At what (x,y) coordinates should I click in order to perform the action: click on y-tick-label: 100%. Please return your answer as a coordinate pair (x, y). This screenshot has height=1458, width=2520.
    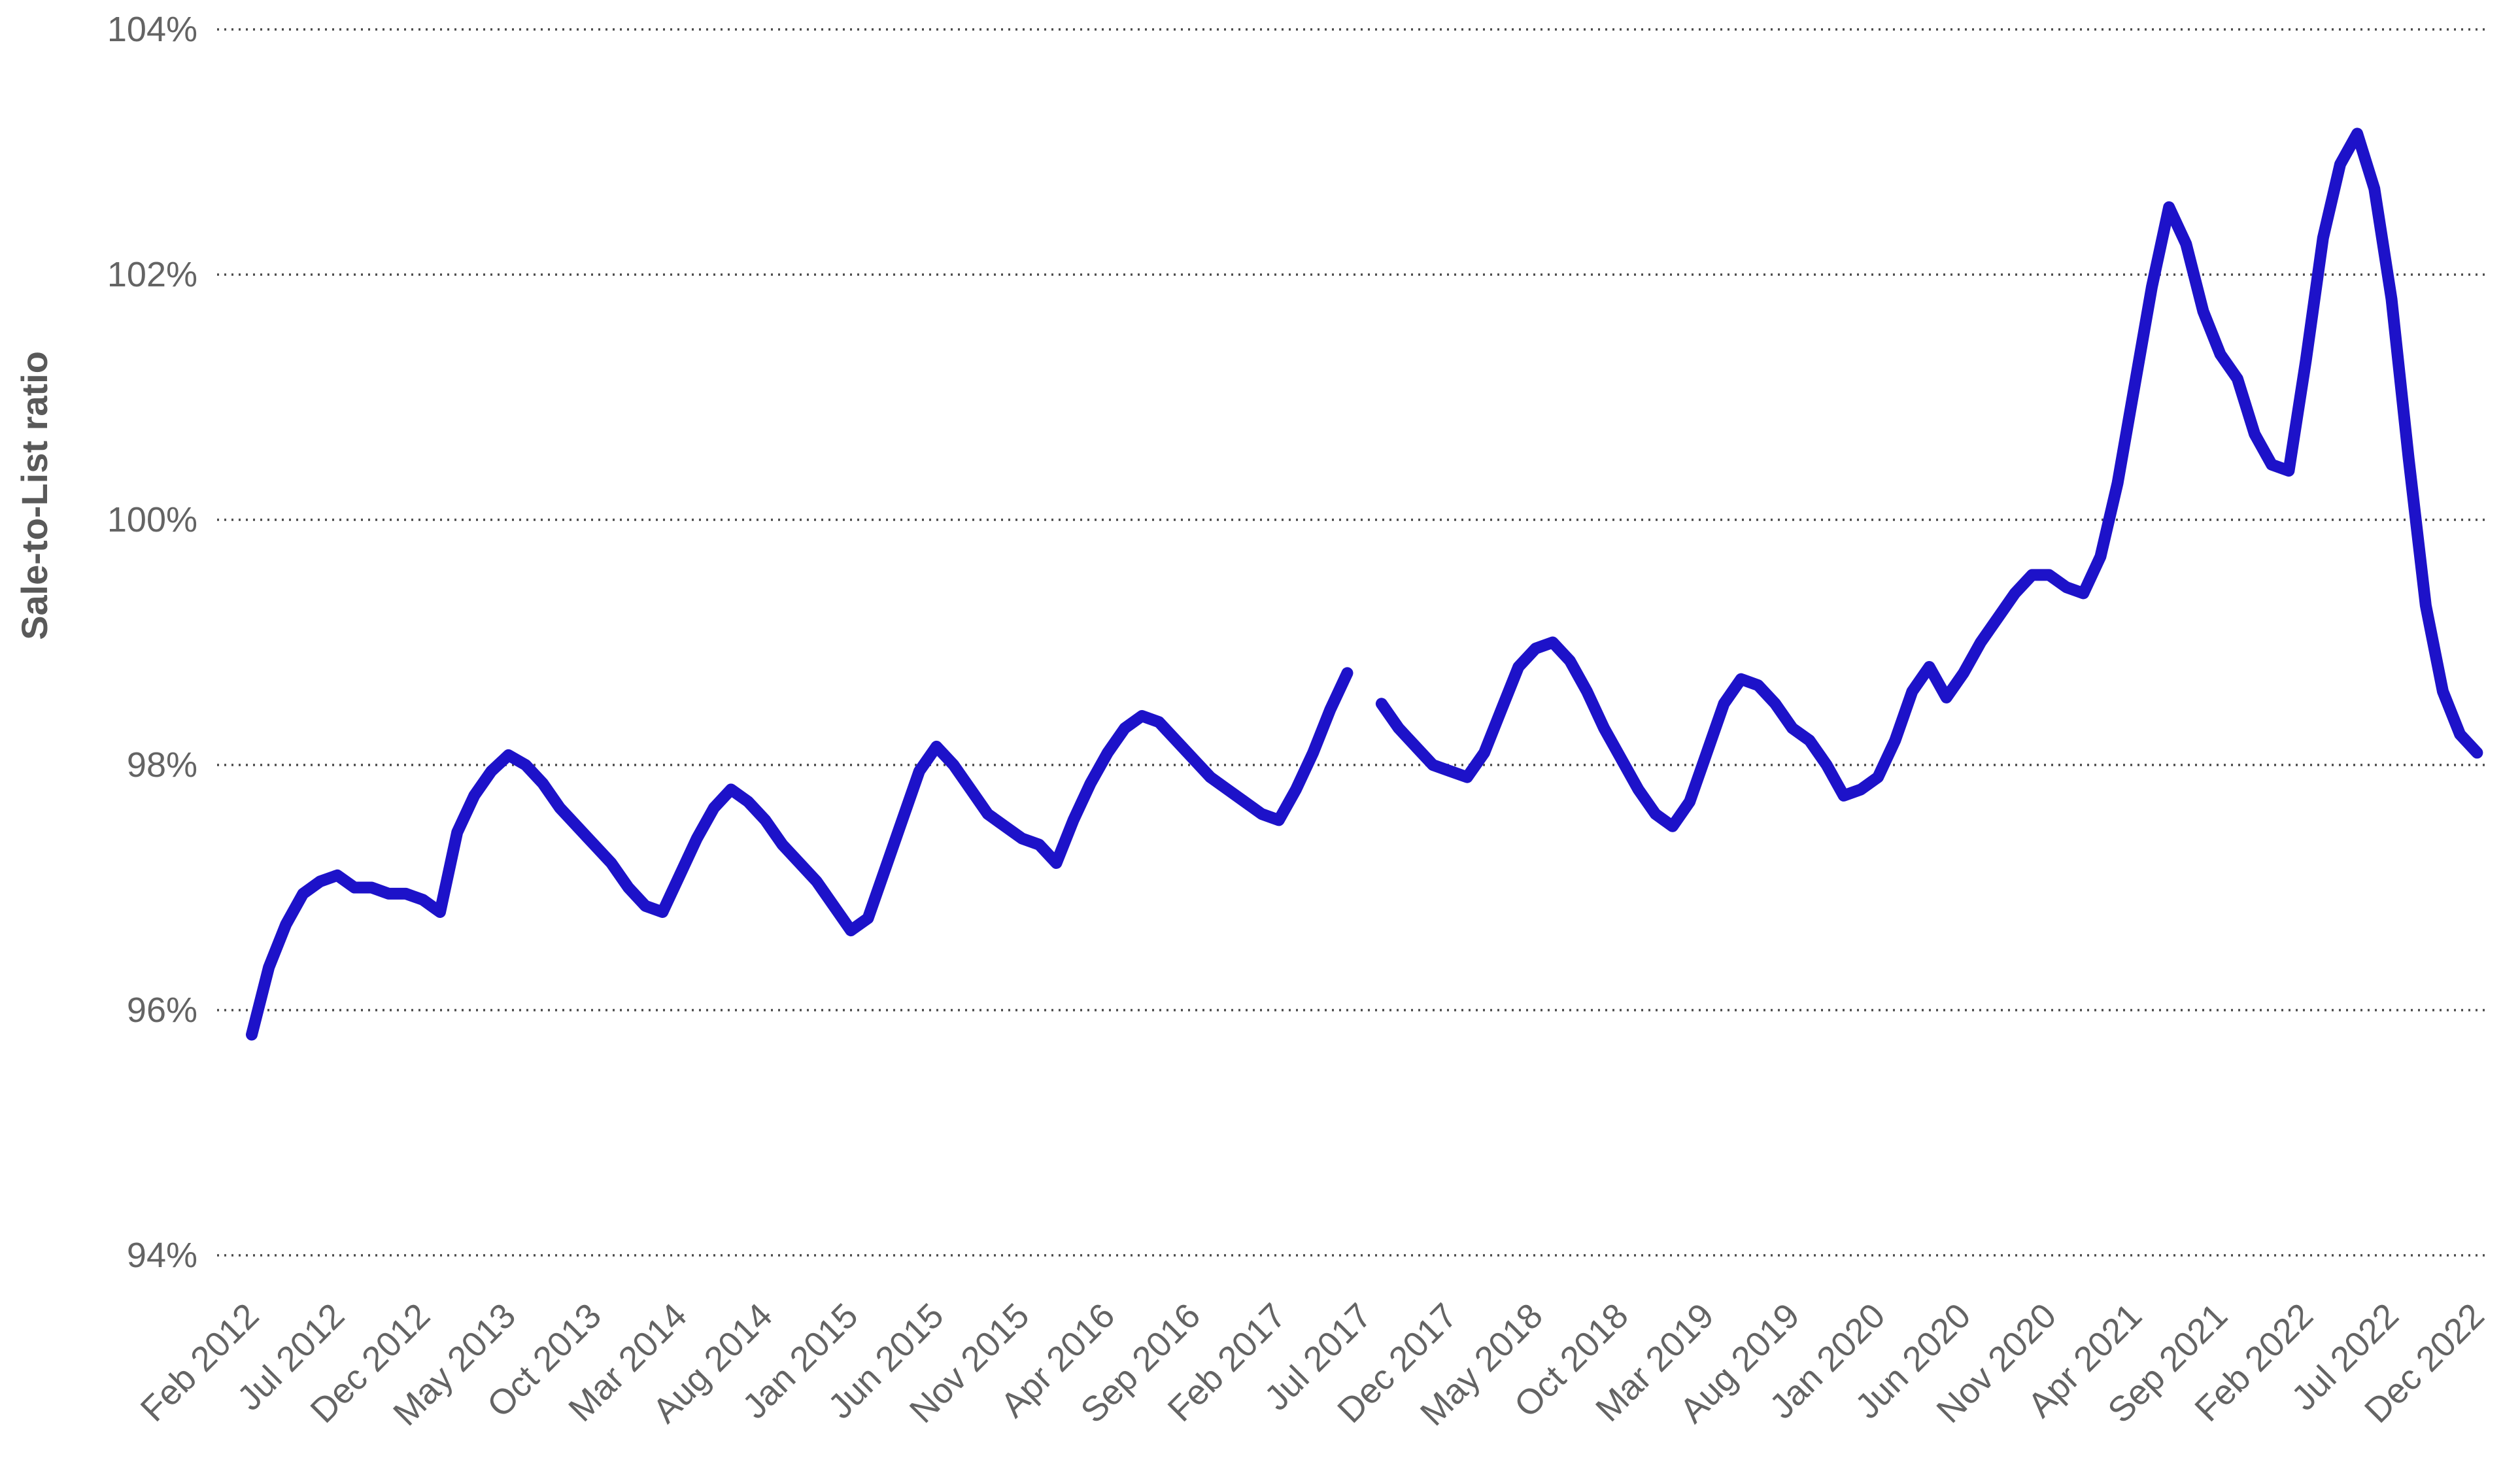
    Looking at the image, I should click on (152, 519).